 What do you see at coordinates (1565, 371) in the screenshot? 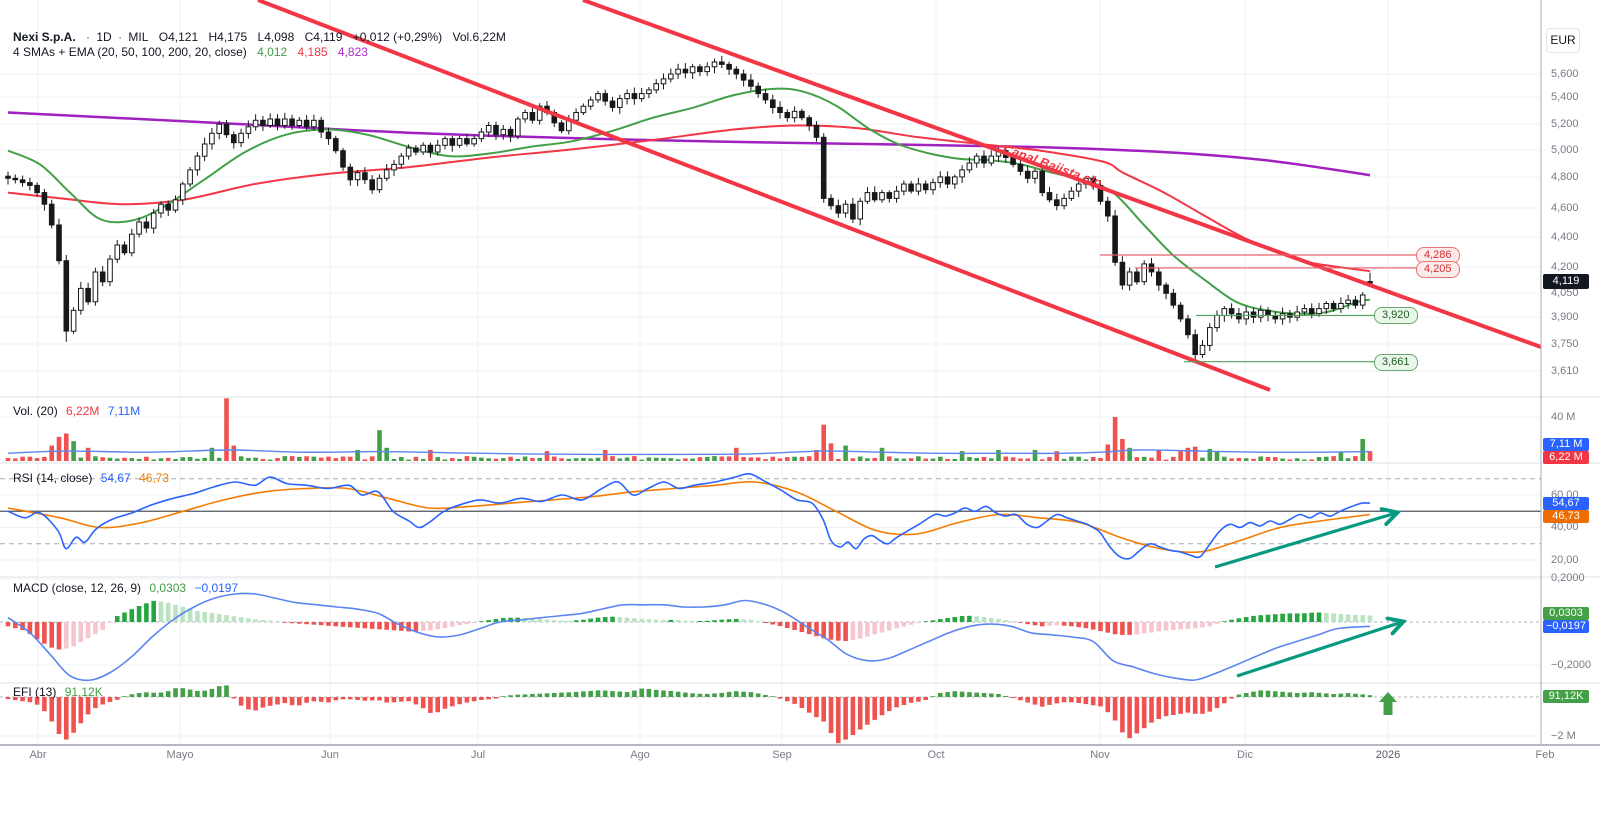
I see `price-tick-label: 3,610` at bounding box center [1565, 371].